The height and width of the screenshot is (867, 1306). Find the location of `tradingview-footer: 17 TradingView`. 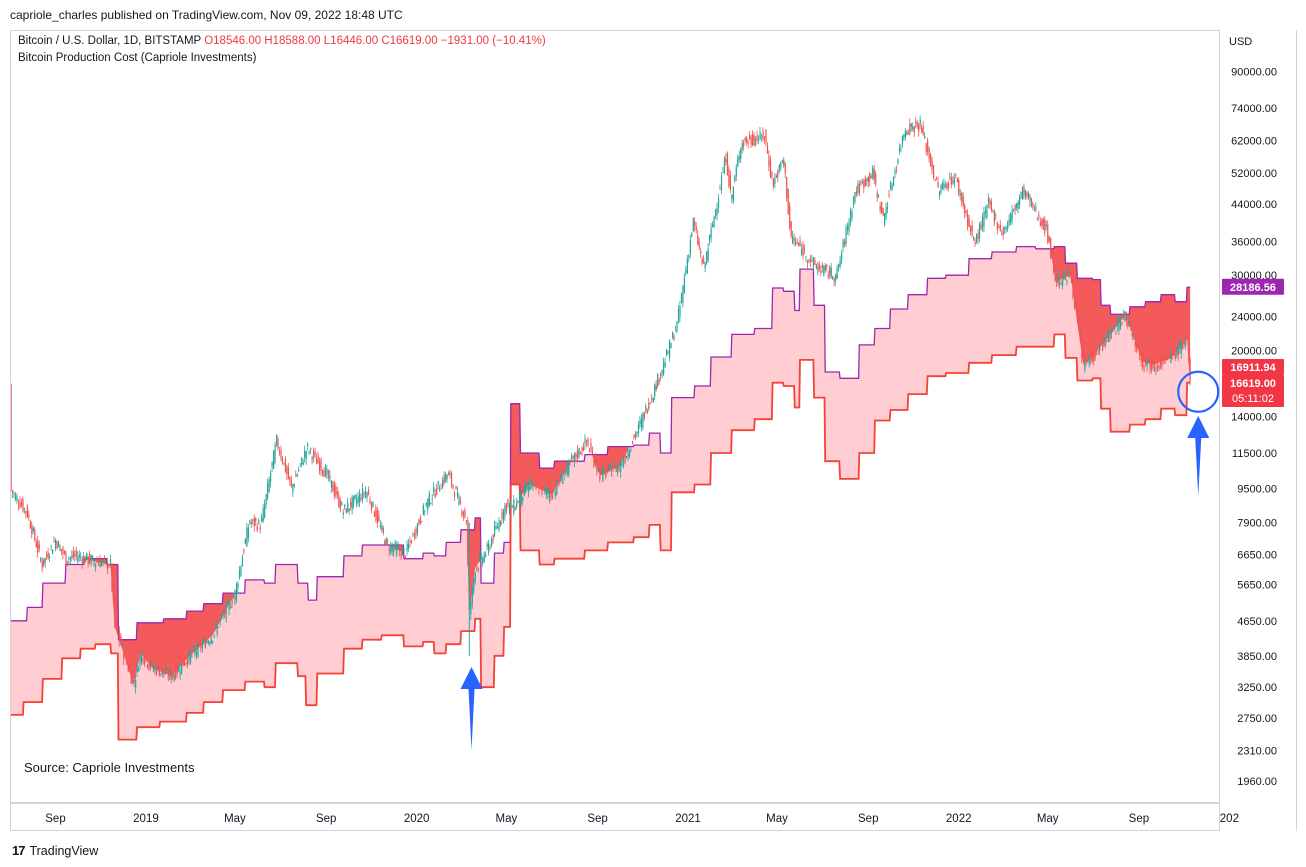

tradingview-footer: 17 TradingView is located at coordinates (55, 850).